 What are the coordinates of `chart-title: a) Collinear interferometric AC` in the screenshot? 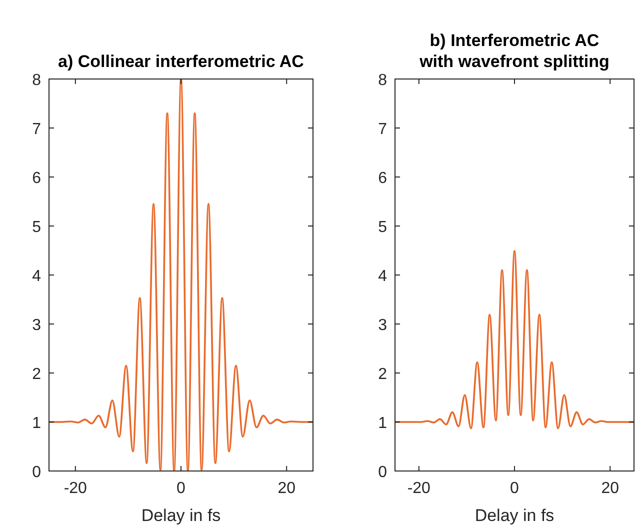 It's located at (181, 61).